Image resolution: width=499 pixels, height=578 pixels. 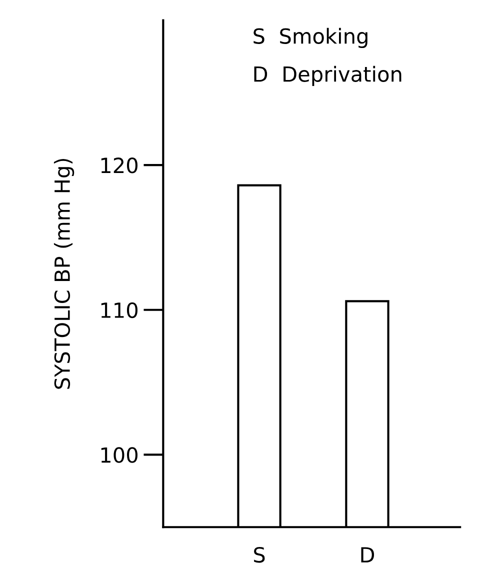 What do you see at coordinates (119, 310) in the screenshot?
I see `y-tick-label: 110` at bounding box center [119, 310].